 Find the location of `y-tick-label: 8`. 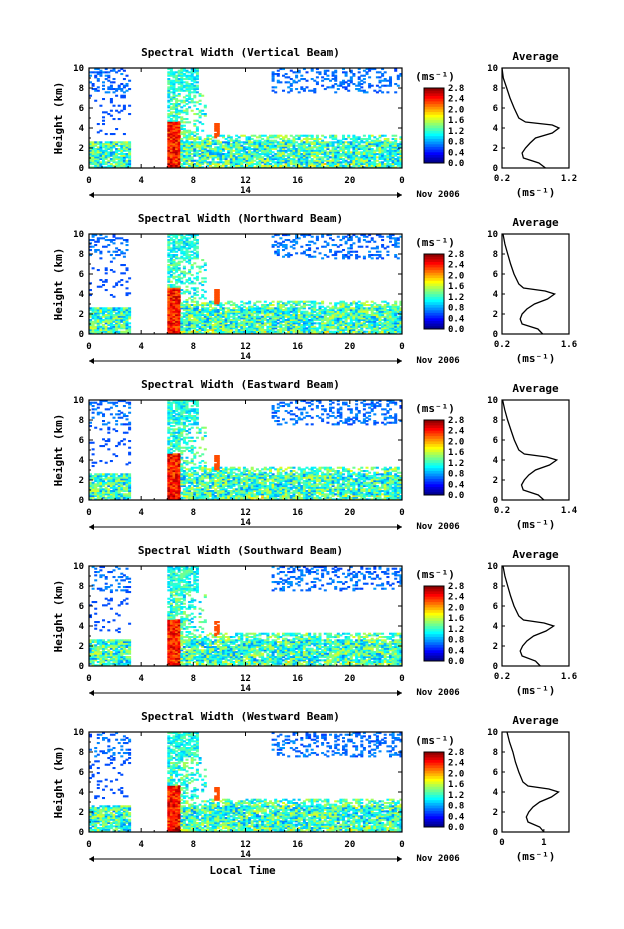

y-tick-label: 8 is located at coordinates (81, 89).